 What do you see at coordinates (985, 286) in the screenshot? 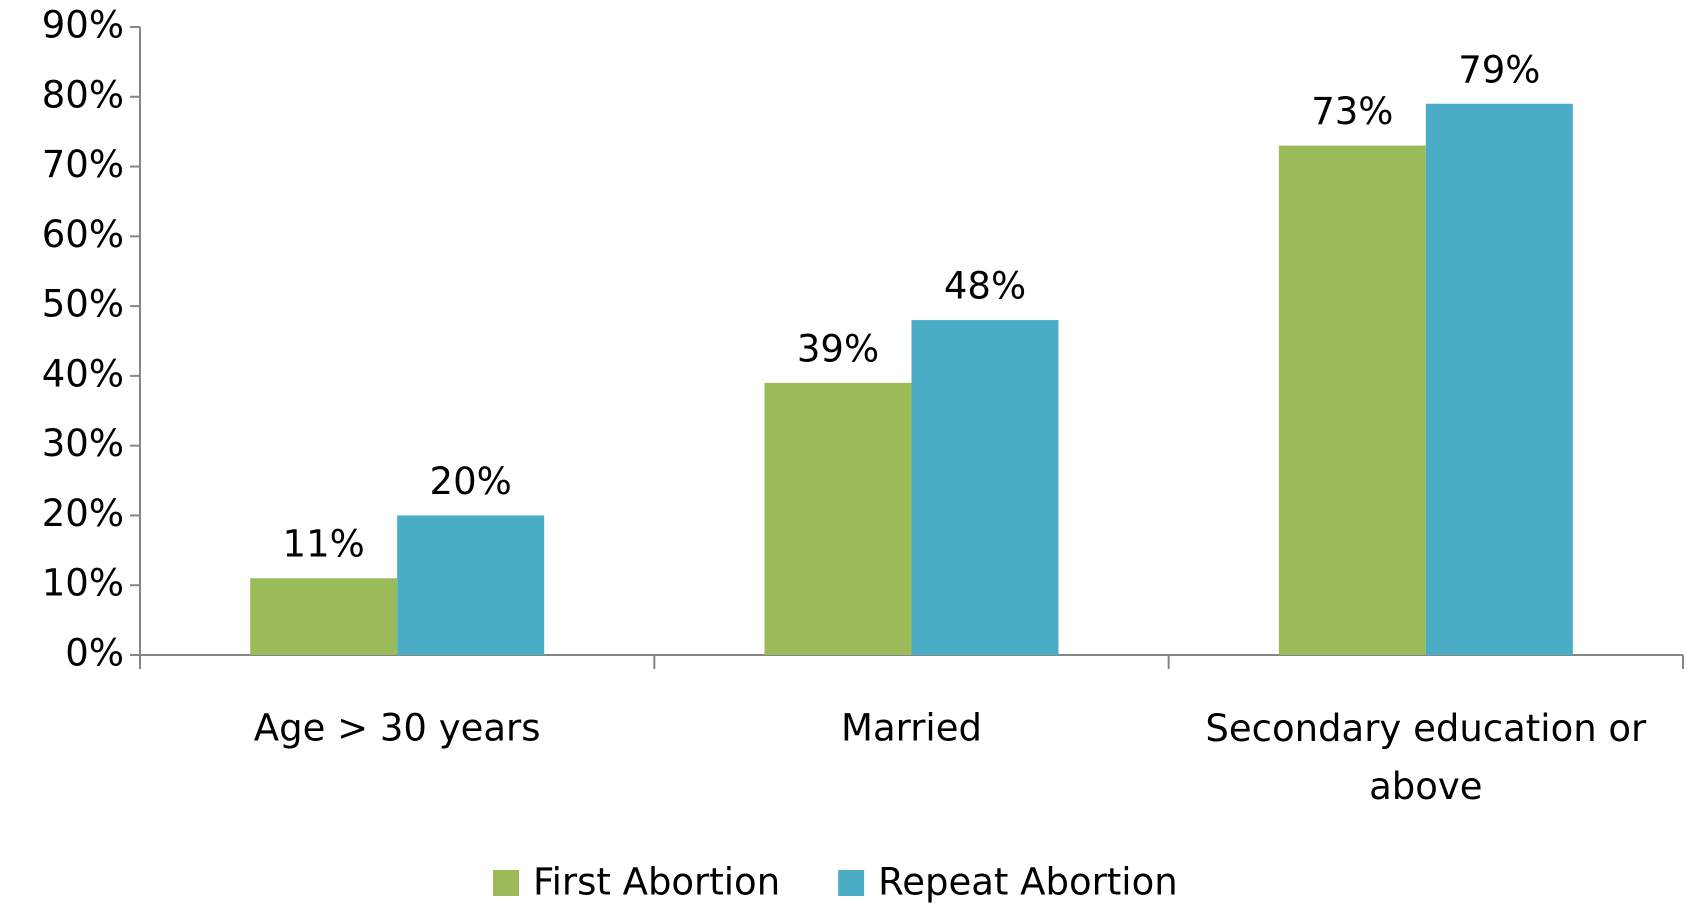
I see `data-label: 48%` at bounding box center [985, 286].